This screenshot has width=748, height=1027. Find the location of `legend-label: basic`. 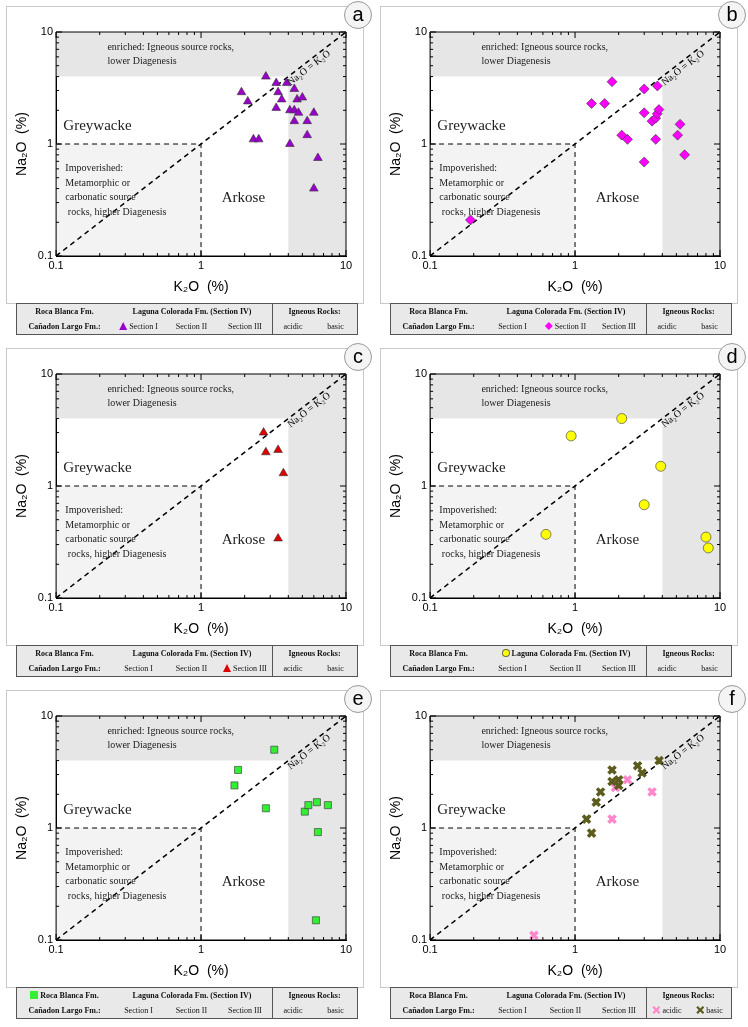

legend-label: basic is located at coordinates (714, 1011).